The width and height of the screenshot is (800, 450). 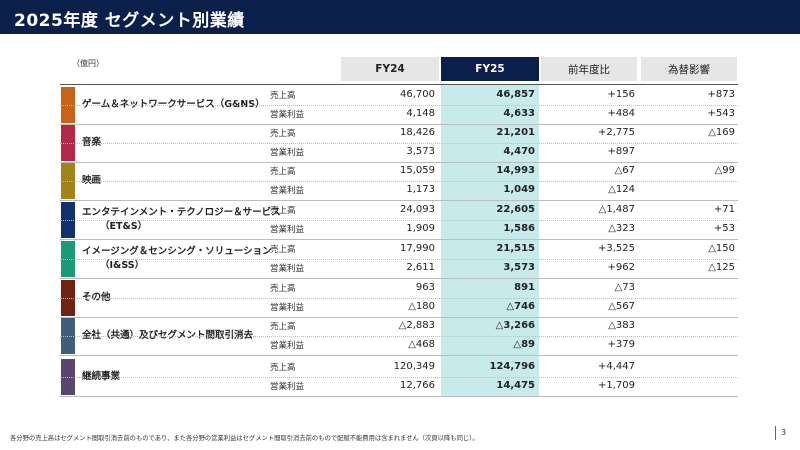 I want to click on fy24-value: 963, so click(x=425, y=287).